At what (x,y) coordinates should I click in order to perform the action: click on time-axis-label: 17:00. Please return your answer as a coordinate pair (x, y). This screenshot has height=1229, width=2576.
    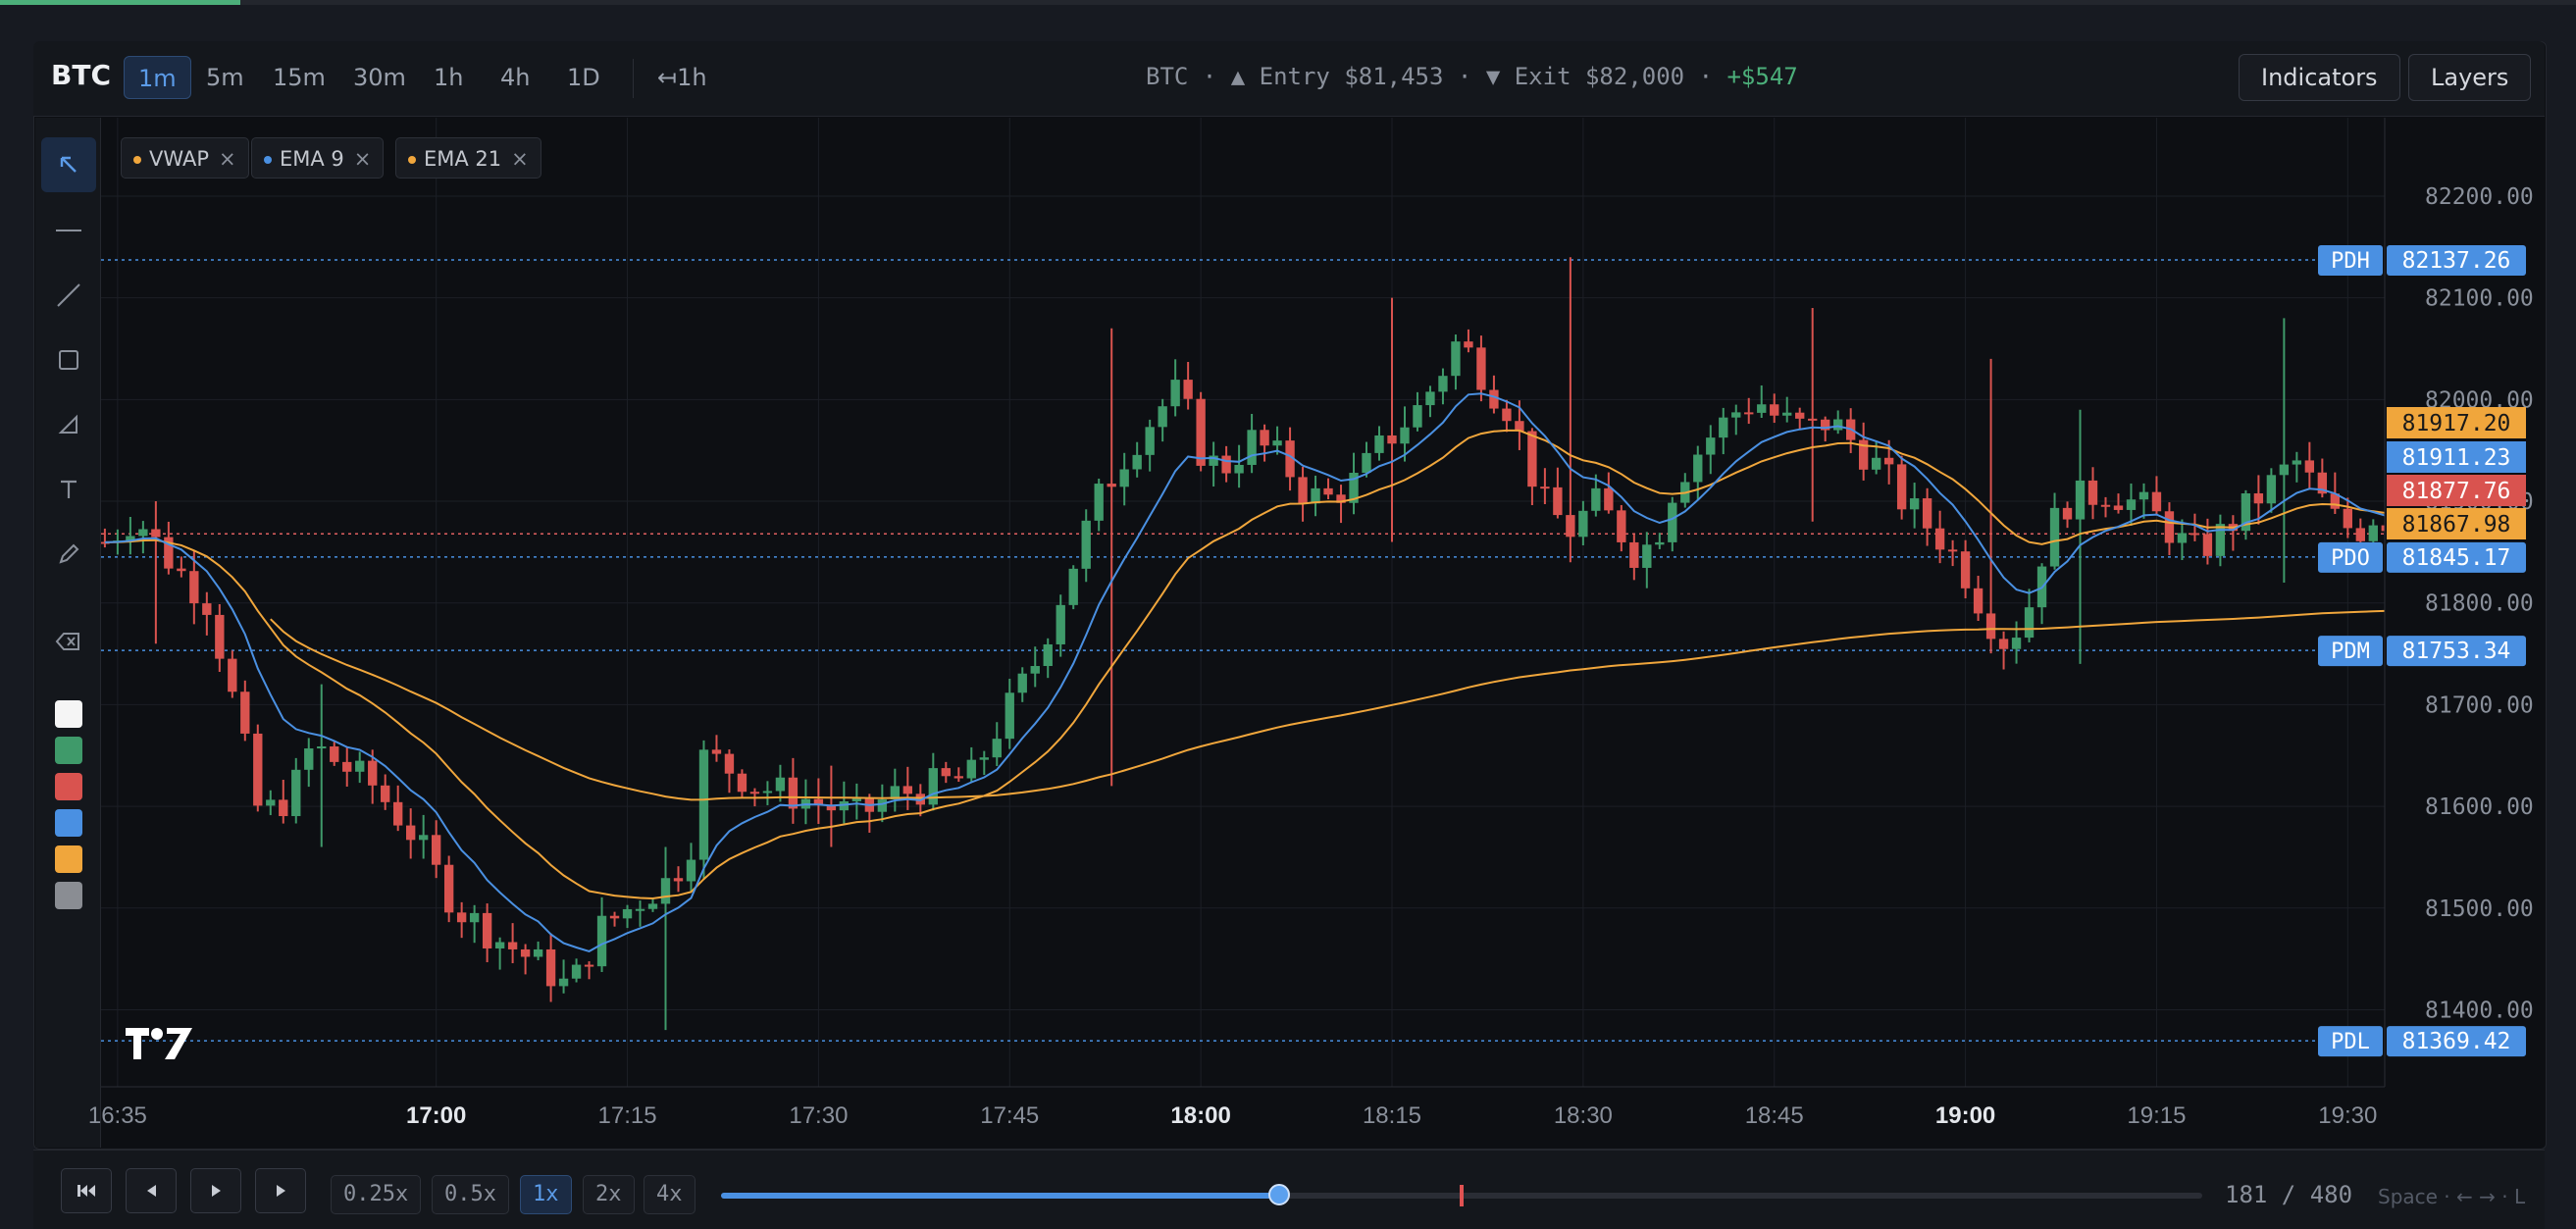
    Looking at the image, I should click on (436, 1115).